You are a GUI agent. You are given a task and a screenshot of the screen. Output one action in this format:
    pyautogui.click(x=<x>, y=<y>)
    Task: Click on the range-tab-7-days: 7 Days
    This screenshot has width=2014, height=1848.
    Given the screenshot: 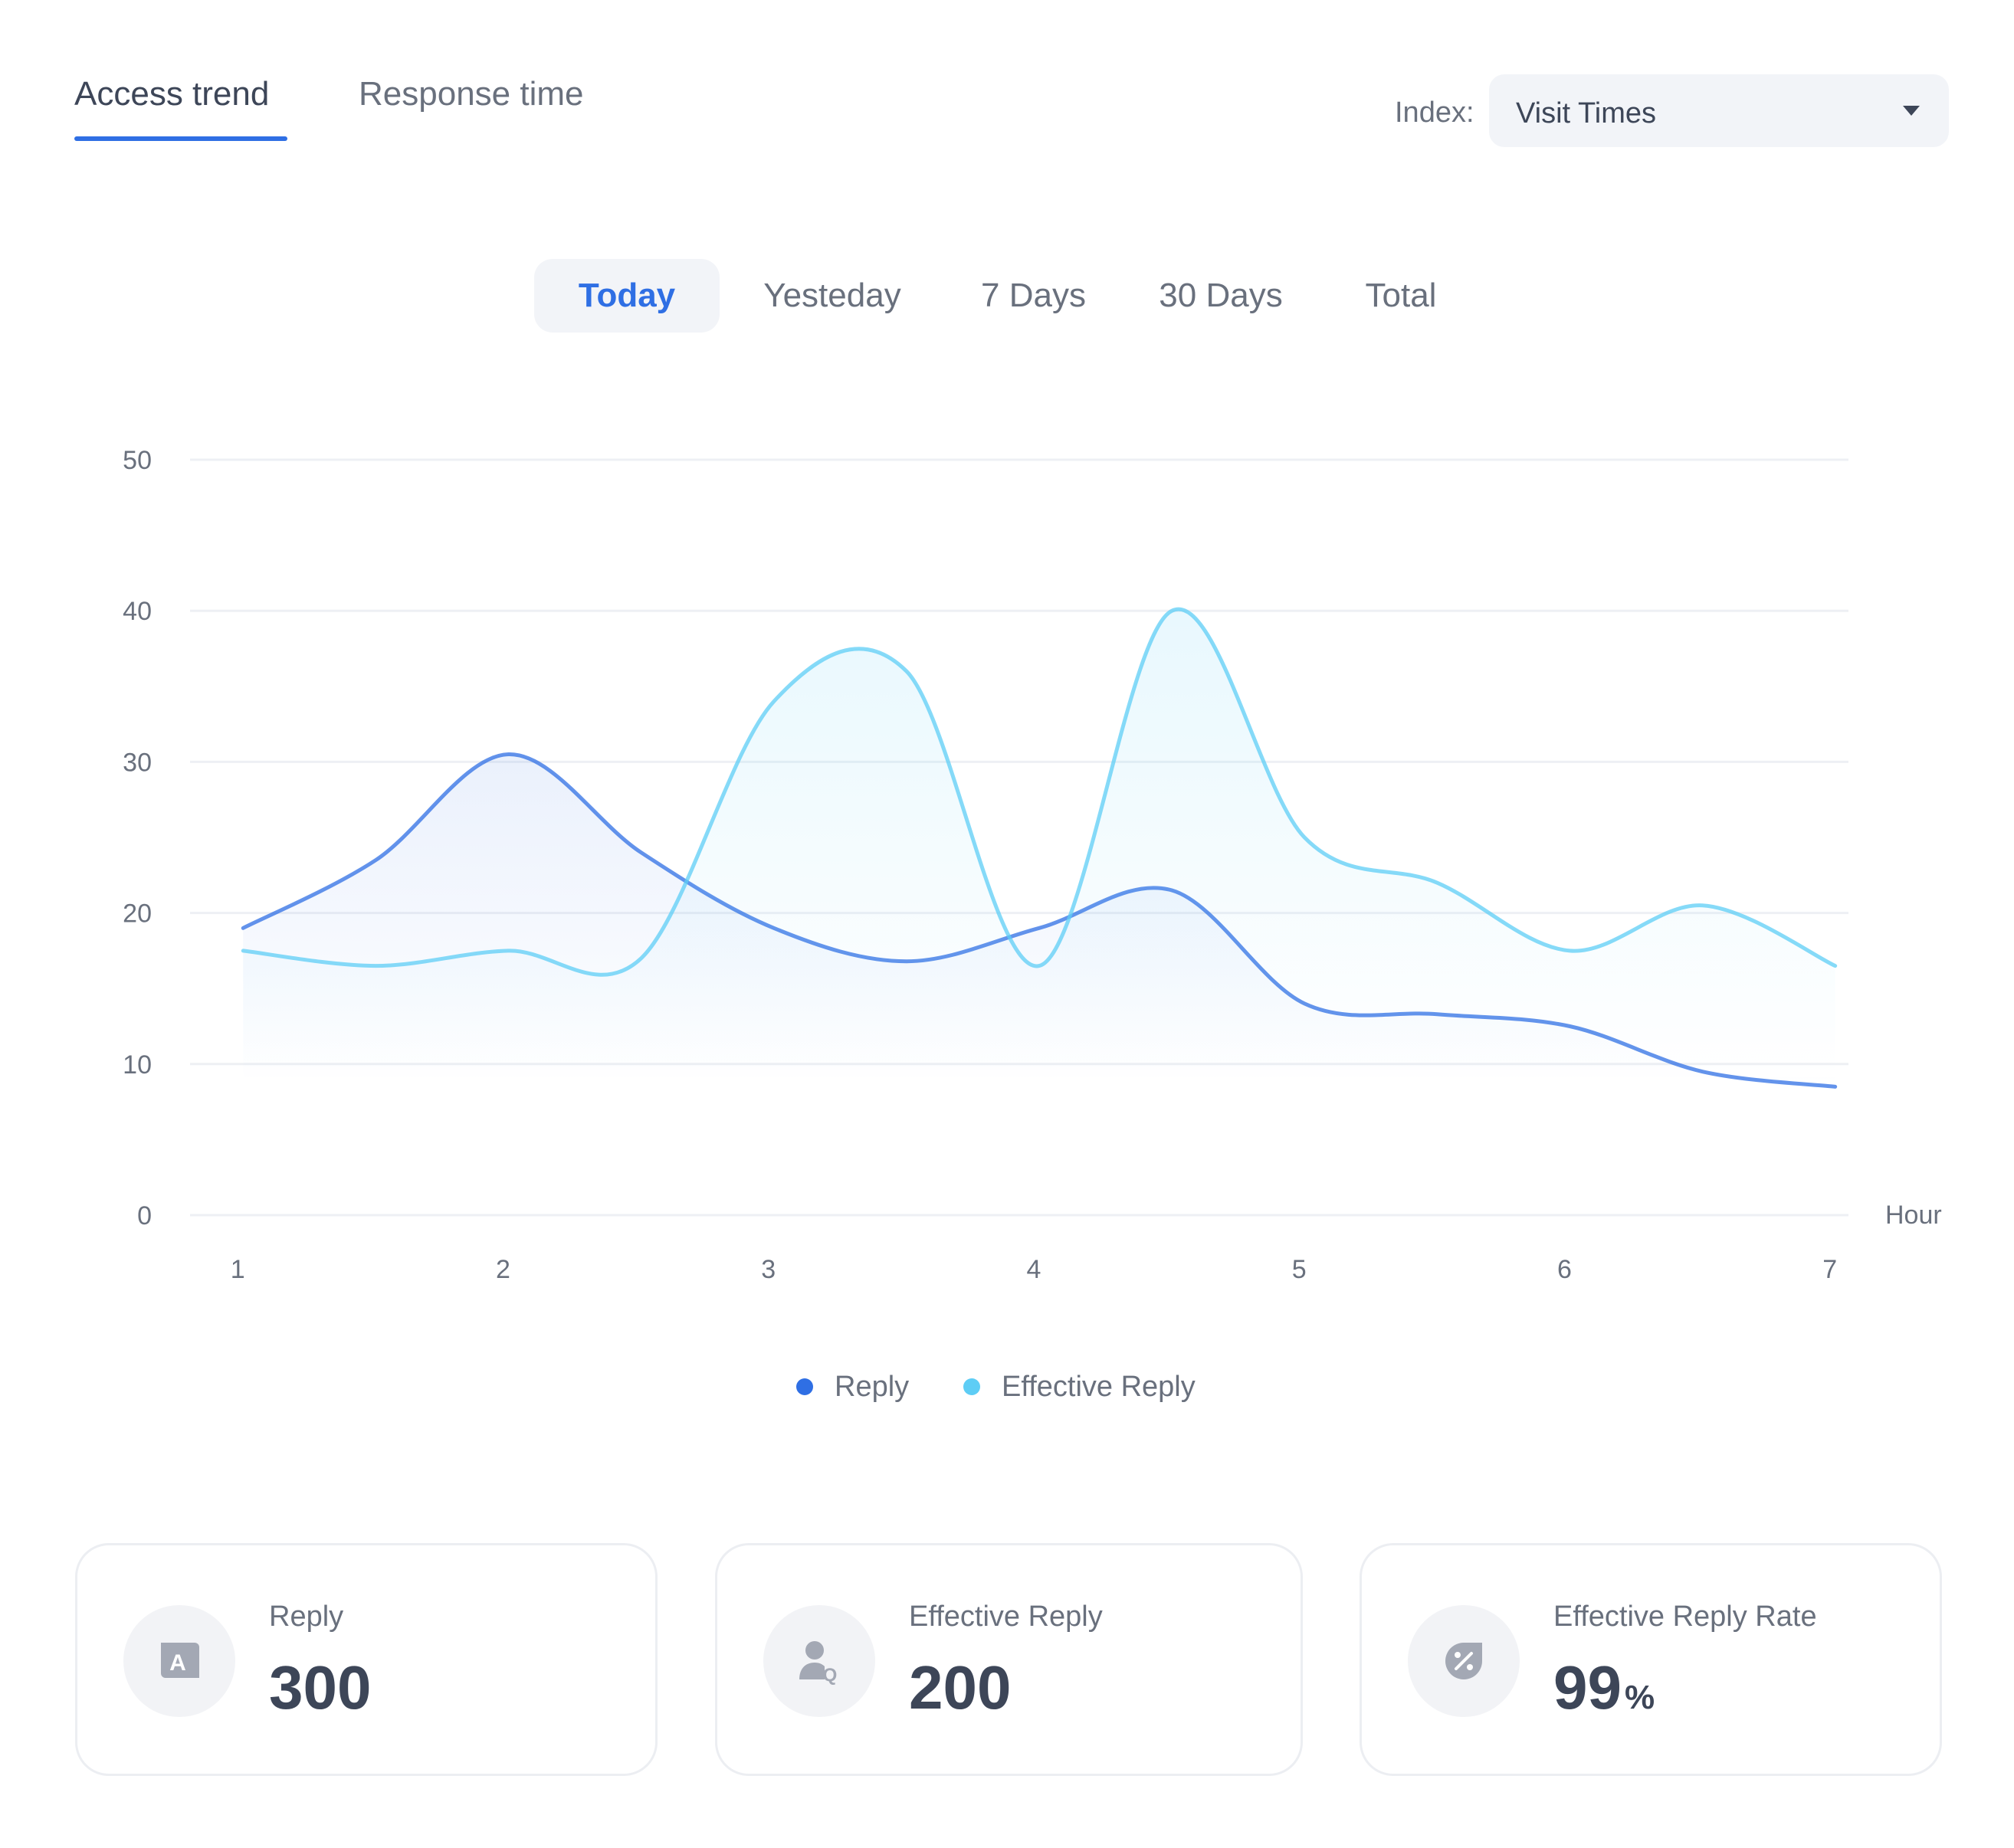 What is the action you would take?
    pyautogui.click(x=1033, y=295)
    